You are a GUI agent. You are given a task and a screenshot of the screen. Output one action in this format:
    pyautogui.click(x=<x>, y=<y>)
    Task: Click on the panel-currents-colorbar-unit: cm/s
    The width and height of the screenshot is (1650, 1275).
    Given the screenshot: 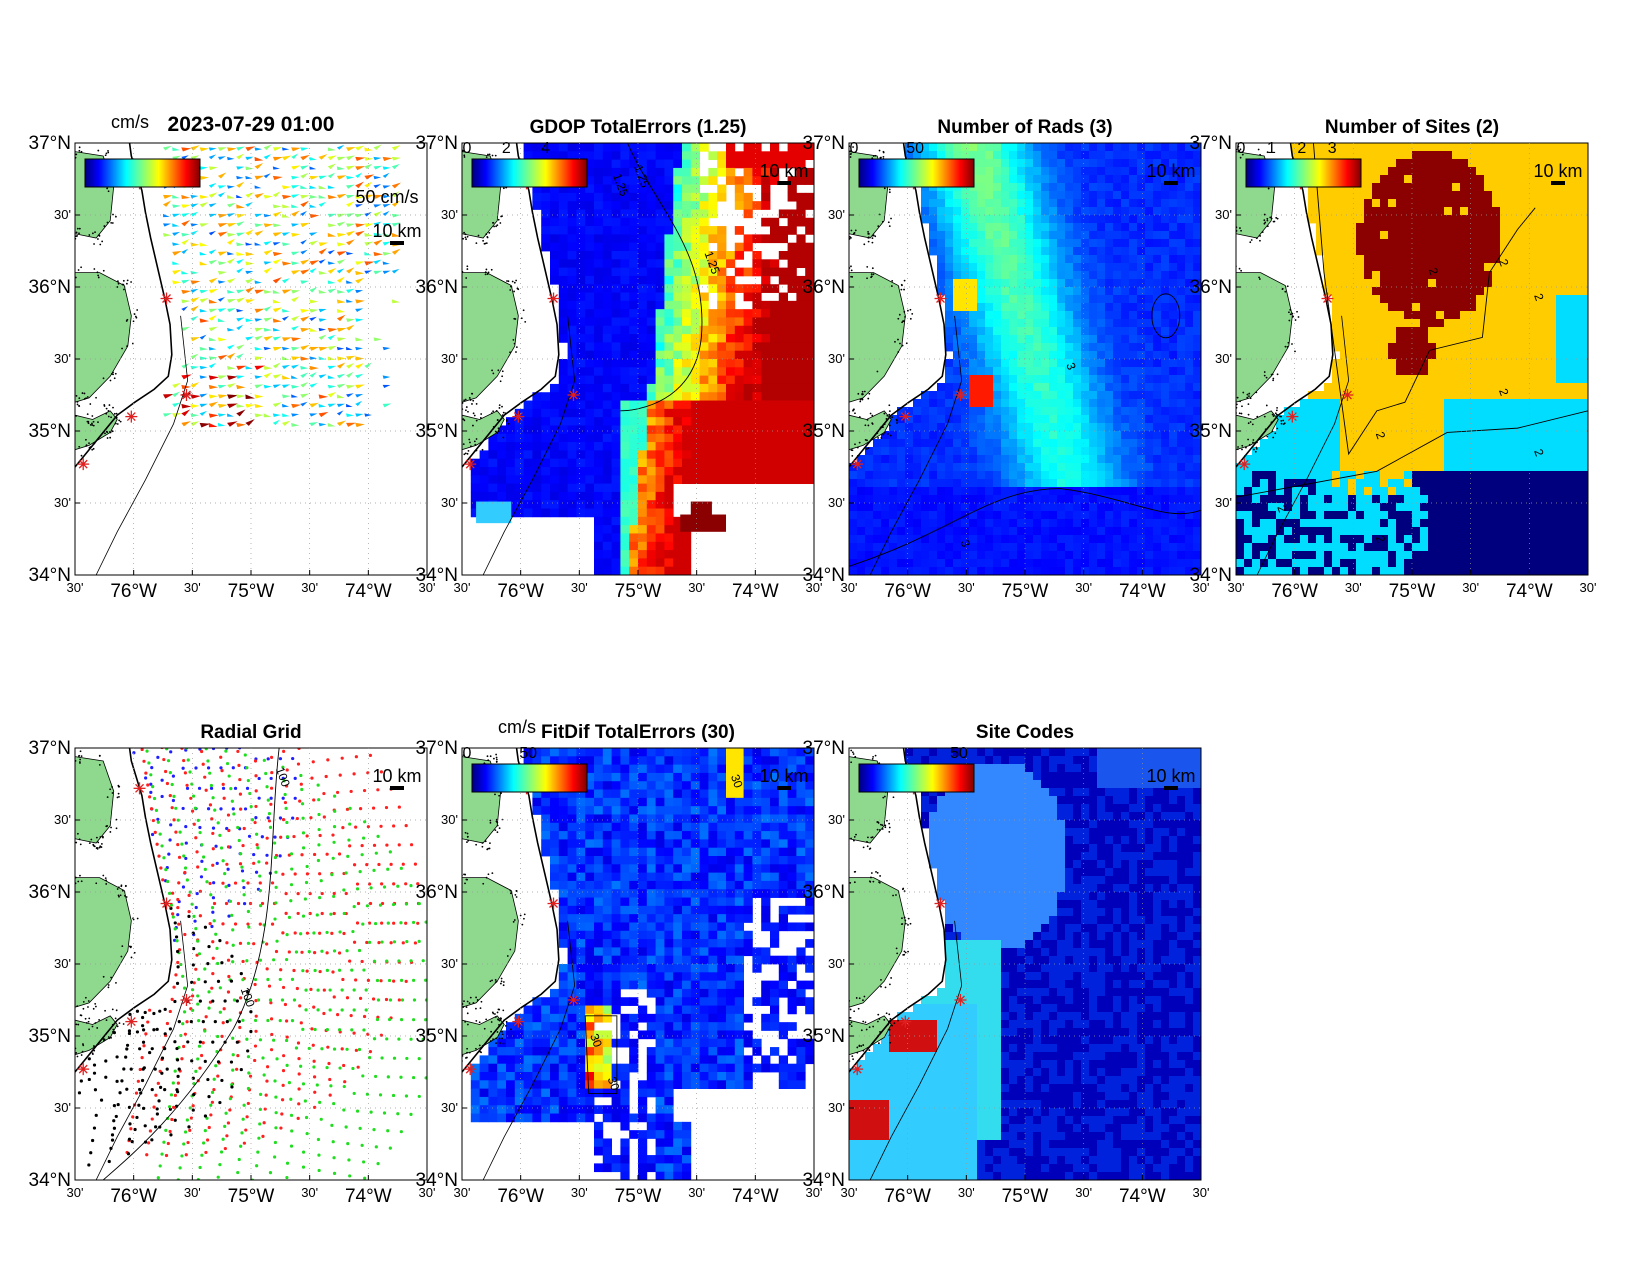 What is the action you would take?
    pyautogui.click(x=130, y=122)
    